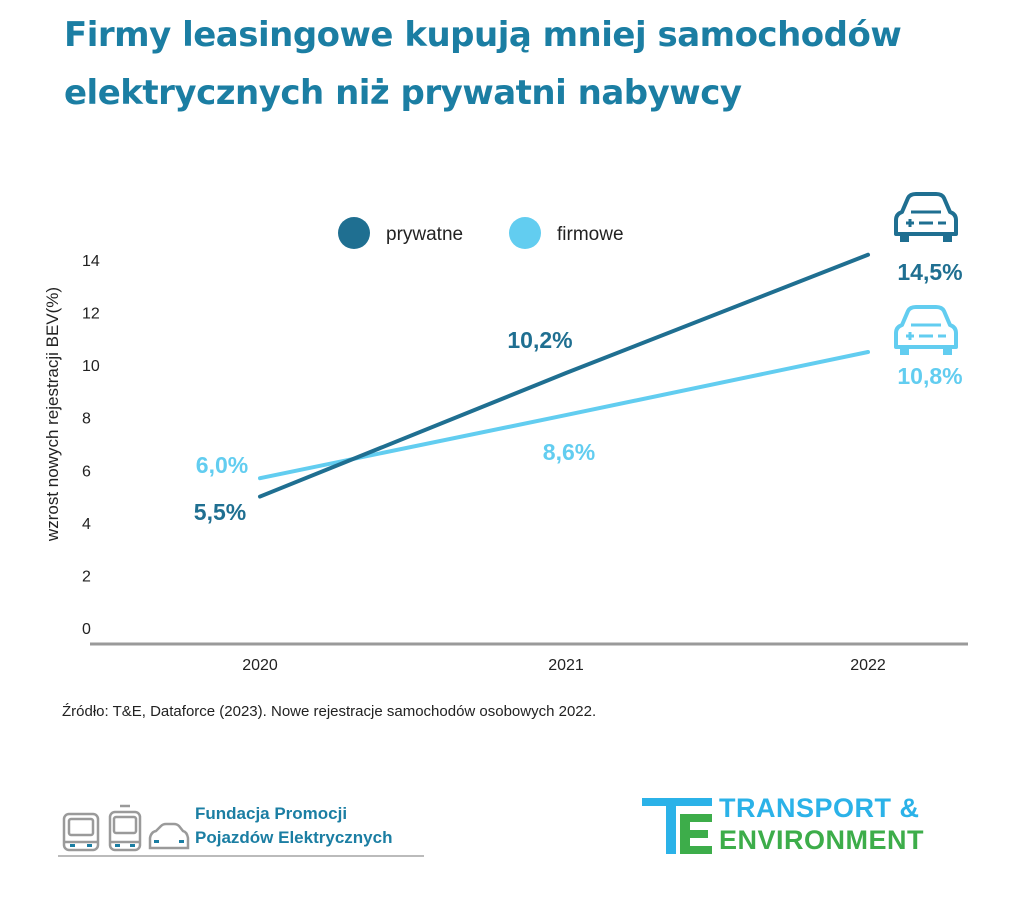 Image resolution: width=1024 pixels, height=900 pixels. I want to click on chart-legend: prywatne firmowe, so click(481, 233).